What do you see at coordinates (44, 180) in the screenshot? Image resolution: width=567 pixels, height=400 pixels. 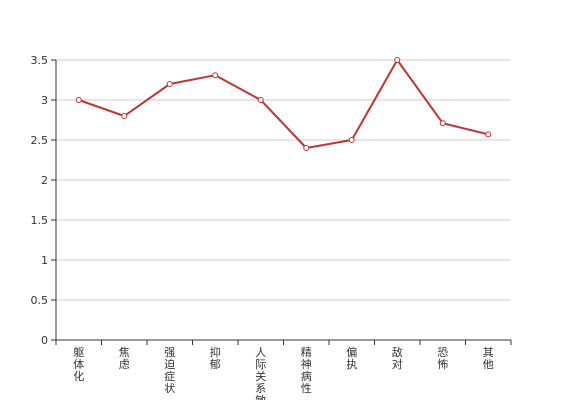 I see `y-tick-label: 2` at bounding box center [44, 180].